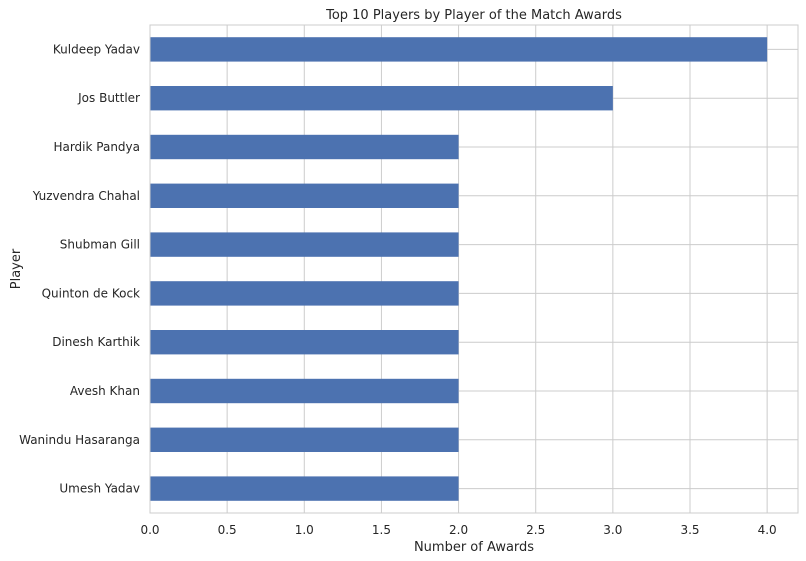 The height and width of the screenshot is (561, 806). I want to click on y-axis-label: Player, so click(16, 268).